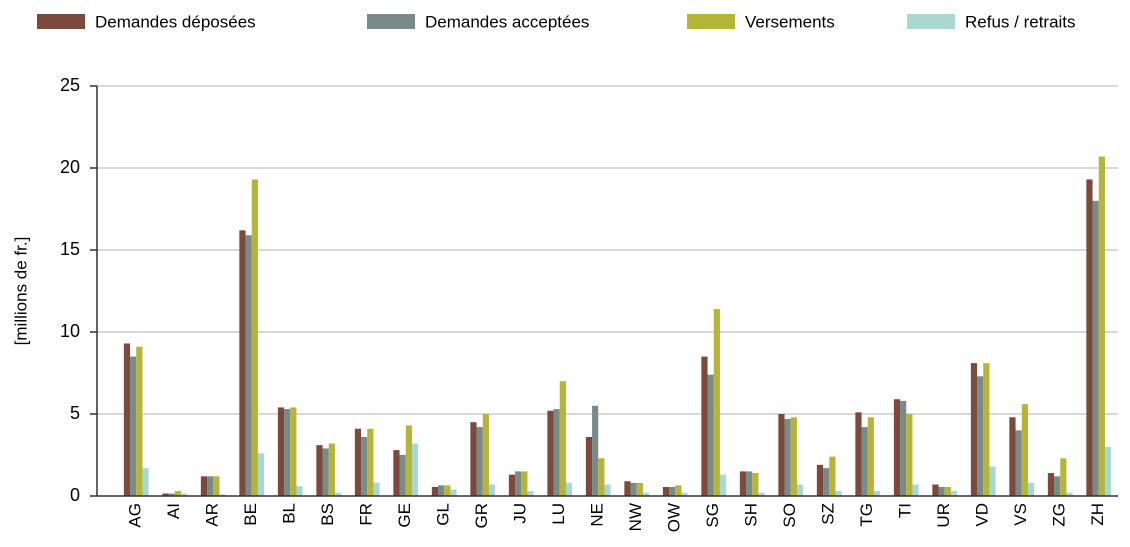  What do you see at coordinates (1020, 514) in the screenshot?
I see `x-tick-label: VS` at bounding box center [1020, 514].